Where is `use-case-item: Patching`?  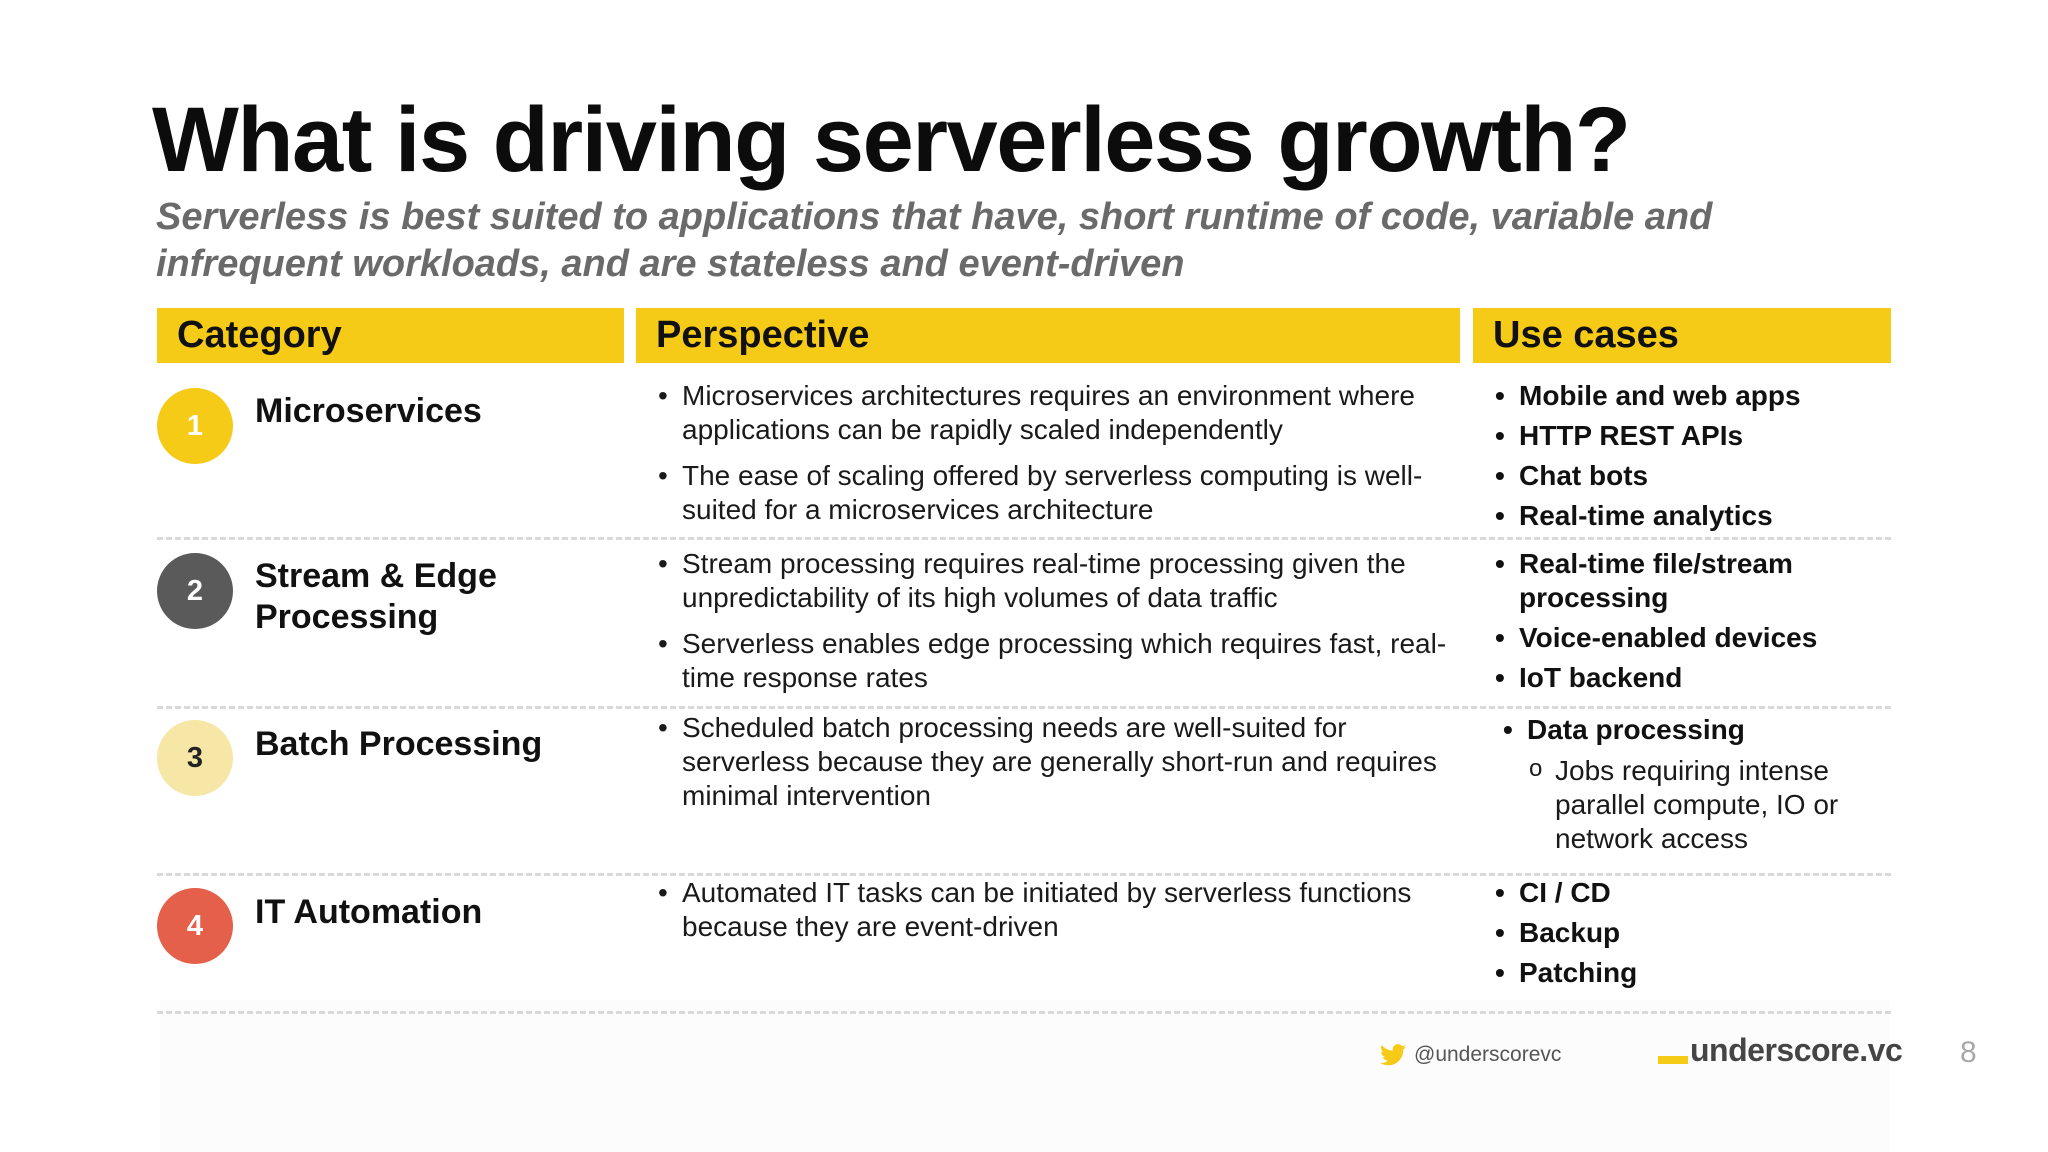 use-case-item: Patching is located at coordinates (1695, 973).